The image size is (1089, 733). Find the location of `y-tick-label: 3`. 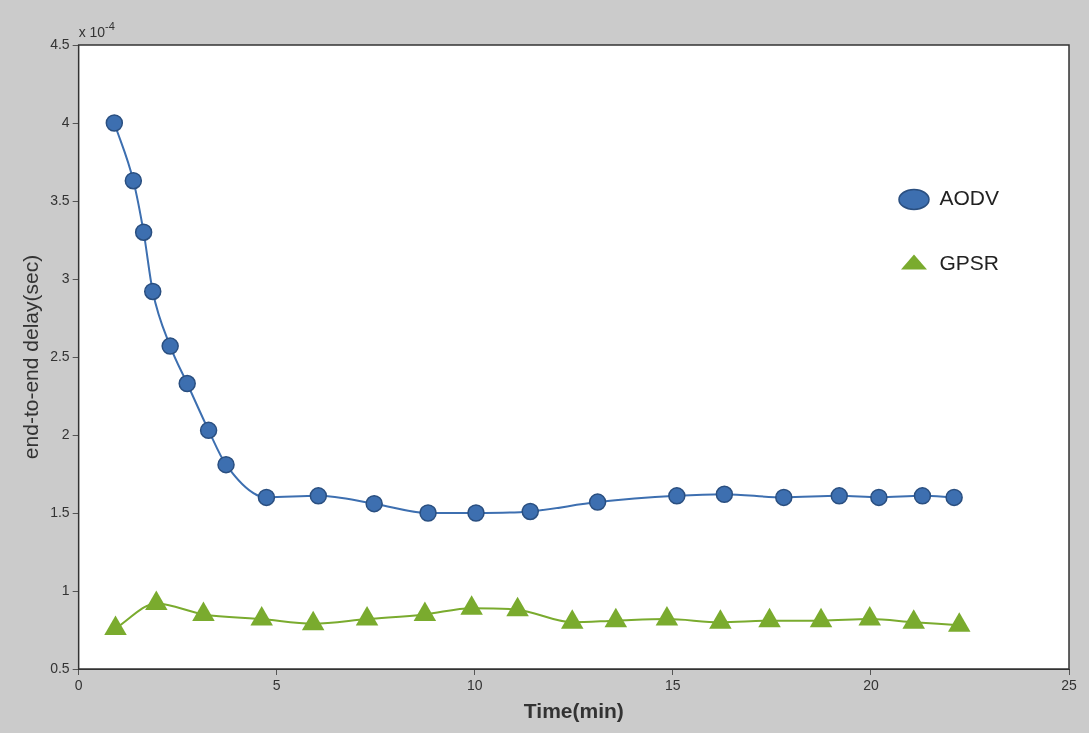

y-tick-label: 3 is located at coordinates (65, 277).